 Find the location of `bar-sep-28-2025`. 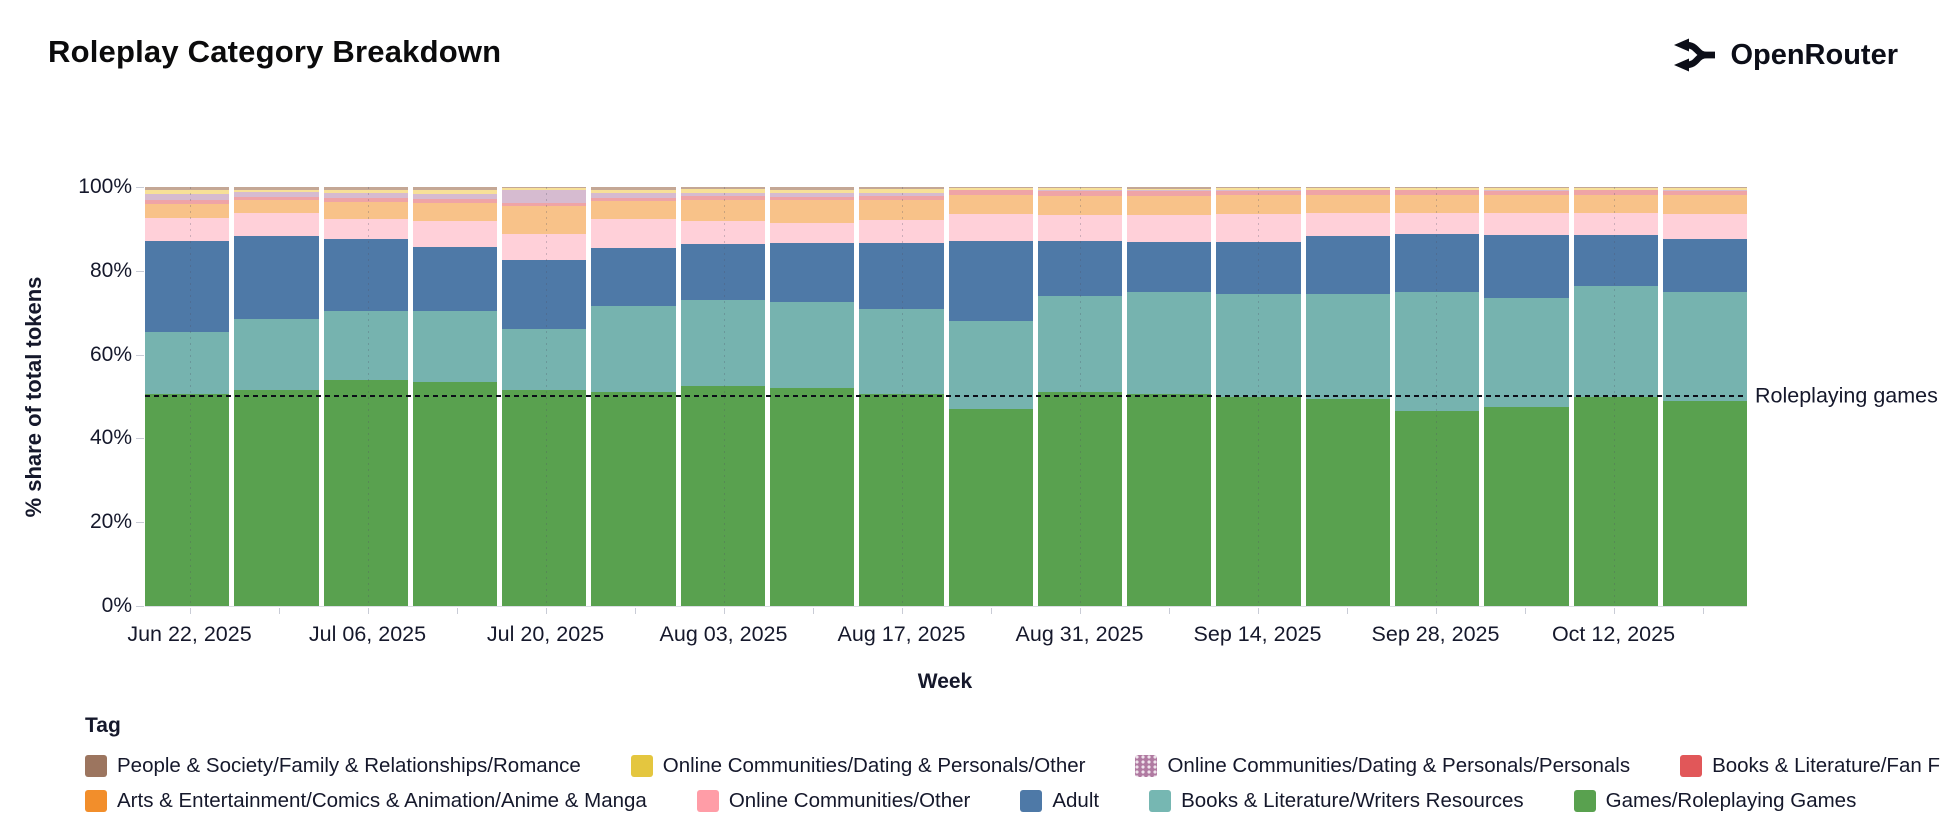

bar-sep-28-2025 is located at coordinates (1437, 396).